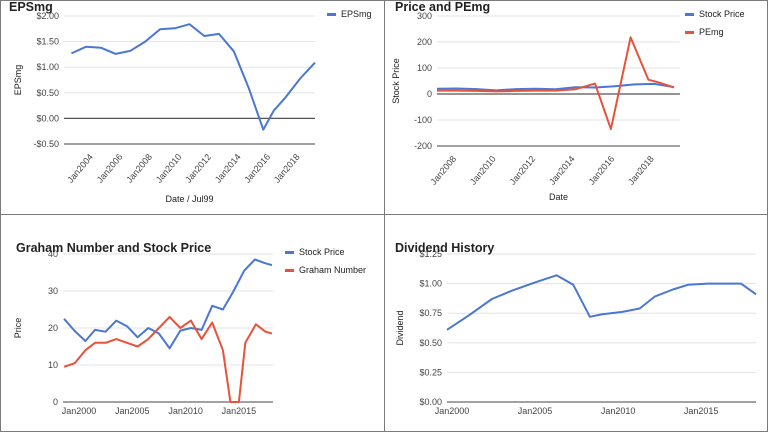 The image size is (768, 432). Describe the element at coordinates (711, 32) in the screenshot. I see `legend-label: PEmg` at that location.